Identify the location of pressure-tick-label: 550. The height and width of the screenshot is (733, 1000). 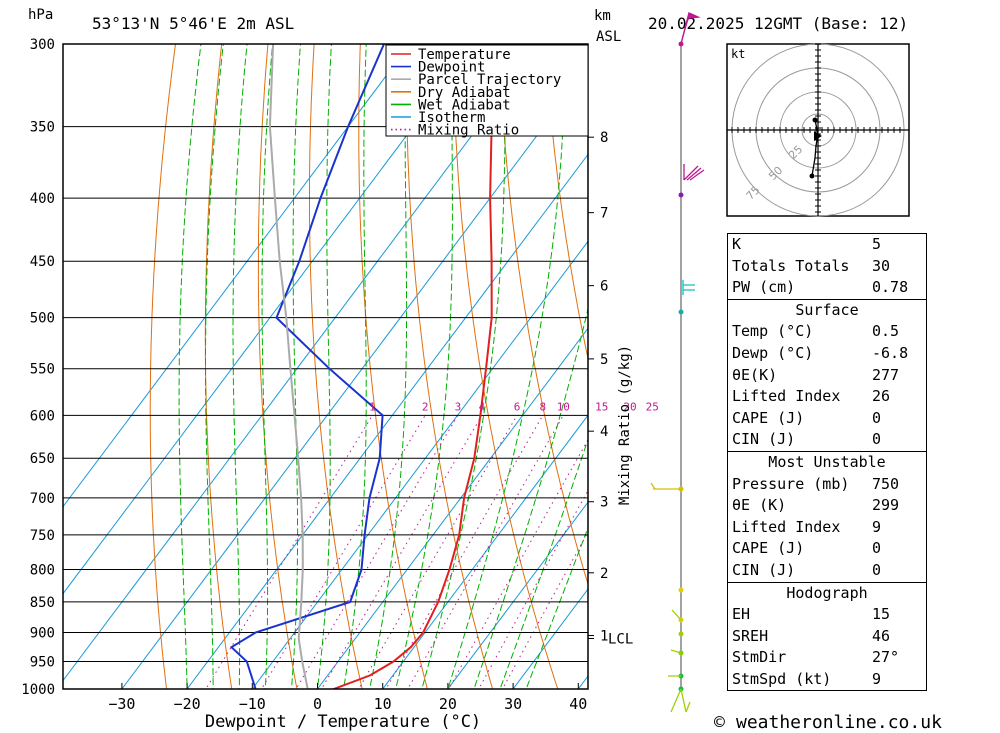
(42, 370).